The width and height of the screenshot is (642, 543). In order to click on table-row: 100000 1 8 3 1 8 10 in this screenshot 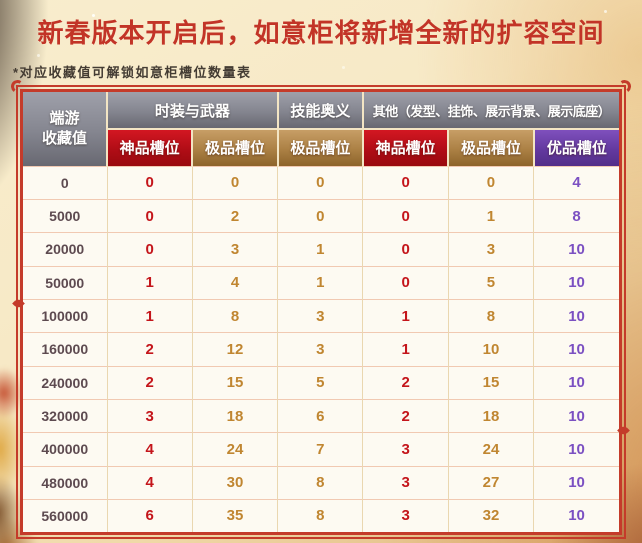, I will do `click(321, 315)`.